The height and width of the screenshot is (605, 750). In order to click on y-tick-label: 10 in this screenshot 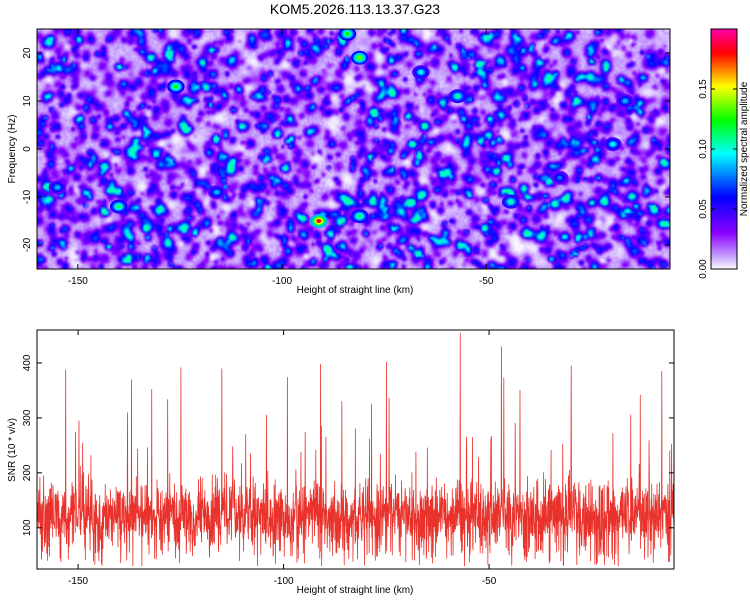, I will do `click(27, 101)`.